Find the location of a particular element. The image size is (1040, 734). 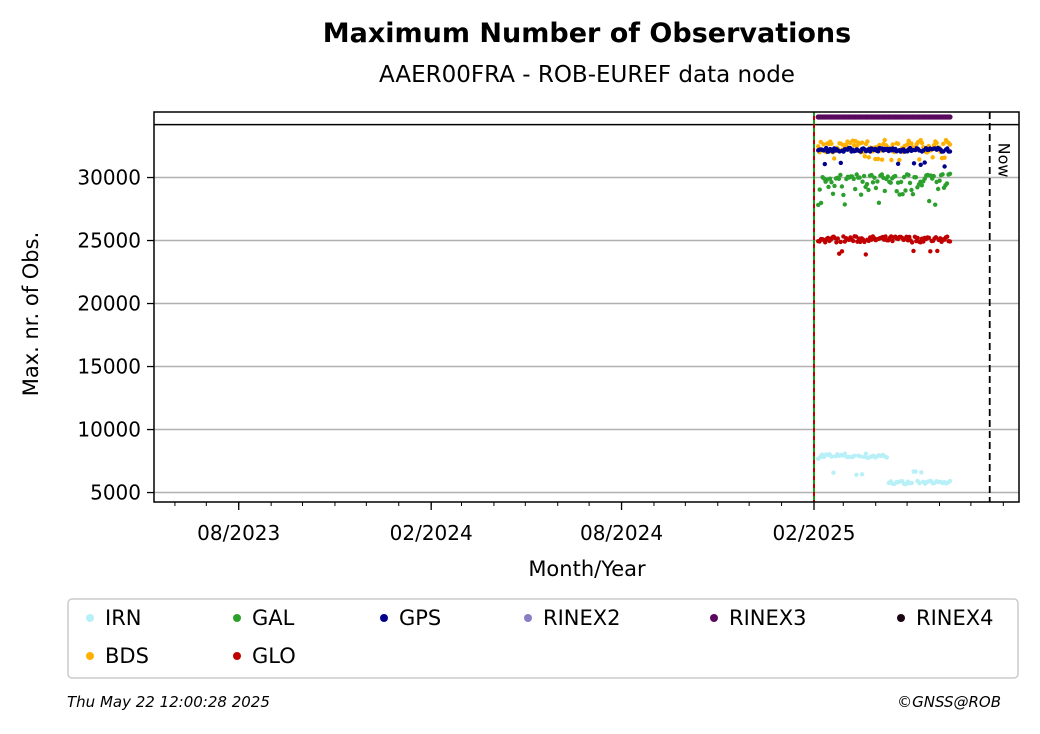

y-tick-label: 25000 is located at coordinates (109, 241).